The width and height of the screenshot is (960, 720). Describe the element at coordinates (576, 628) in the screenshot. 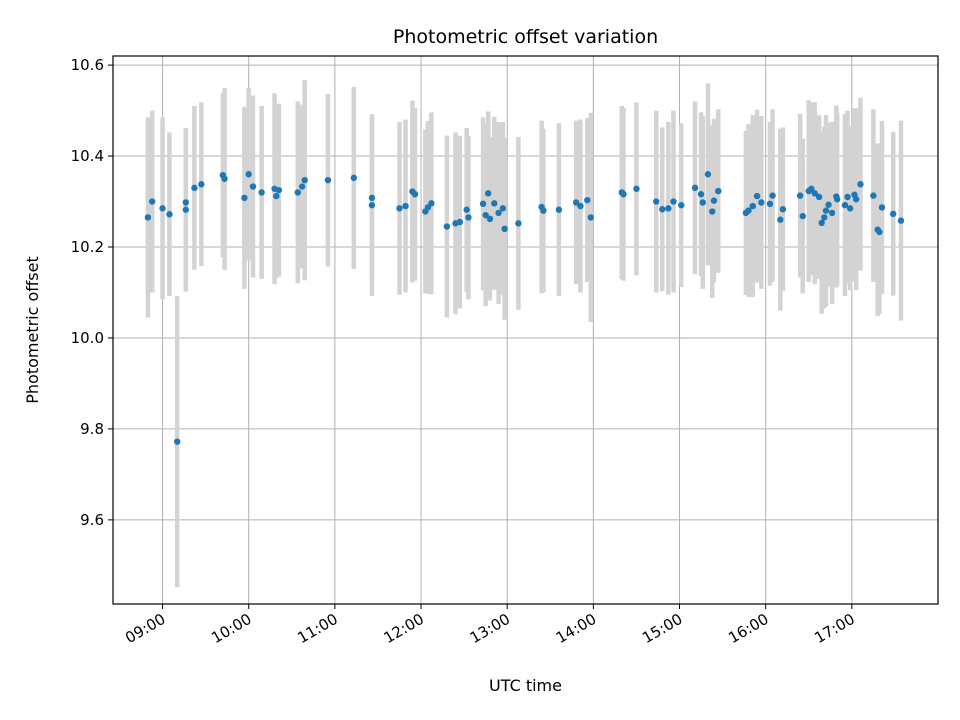

I see `x-tick-label: 14:00` at that location.